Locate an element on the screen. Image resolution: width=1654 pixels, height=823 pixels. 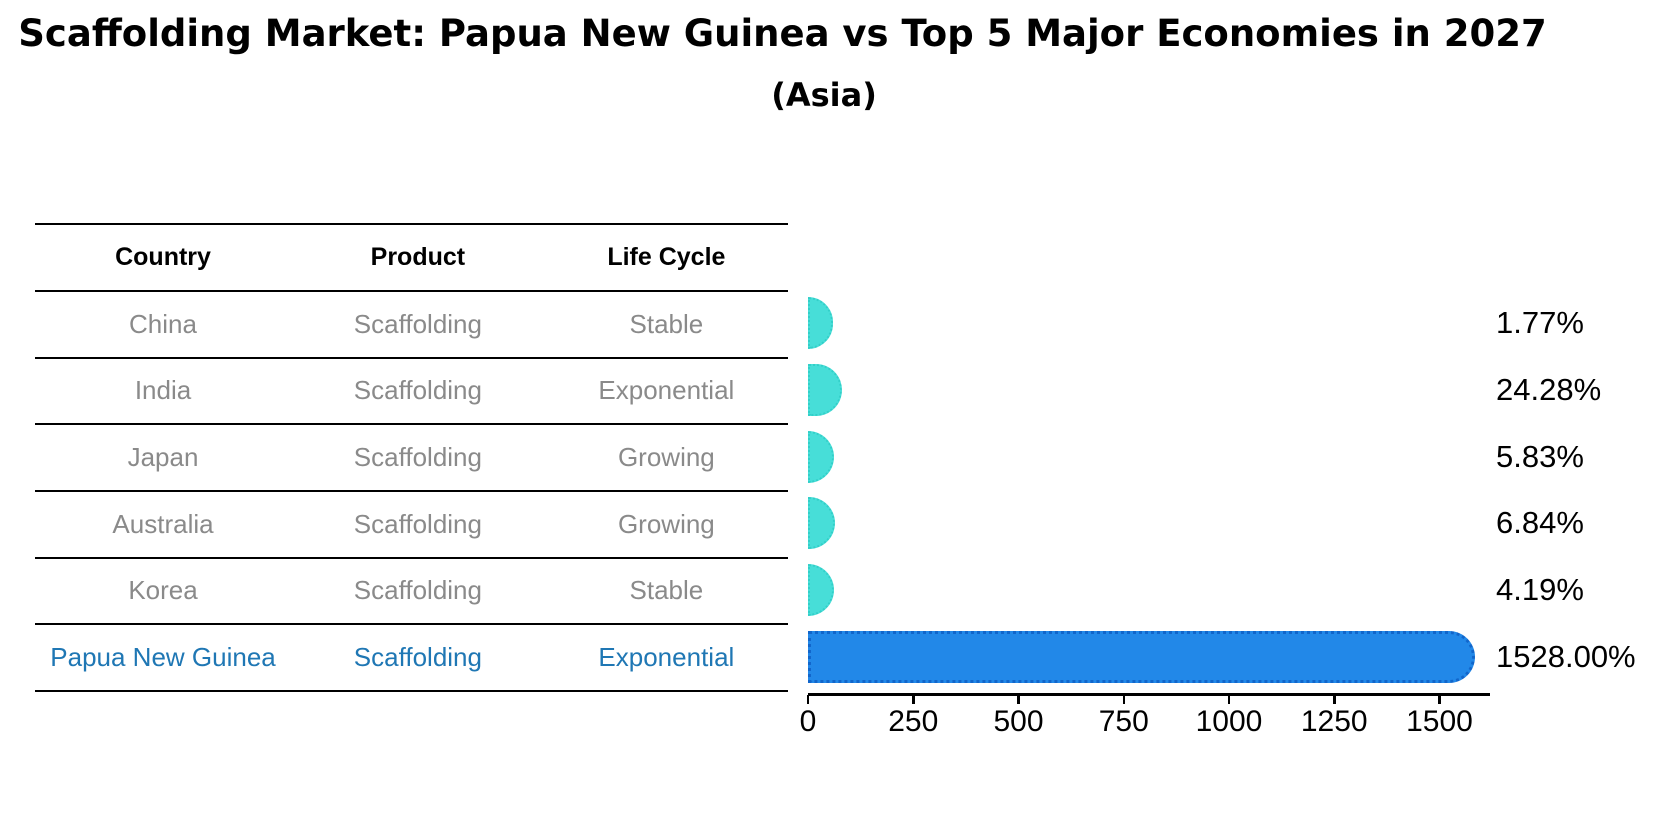
x-axis-tick-label: 1250 is located at coordinates (1334, 721).